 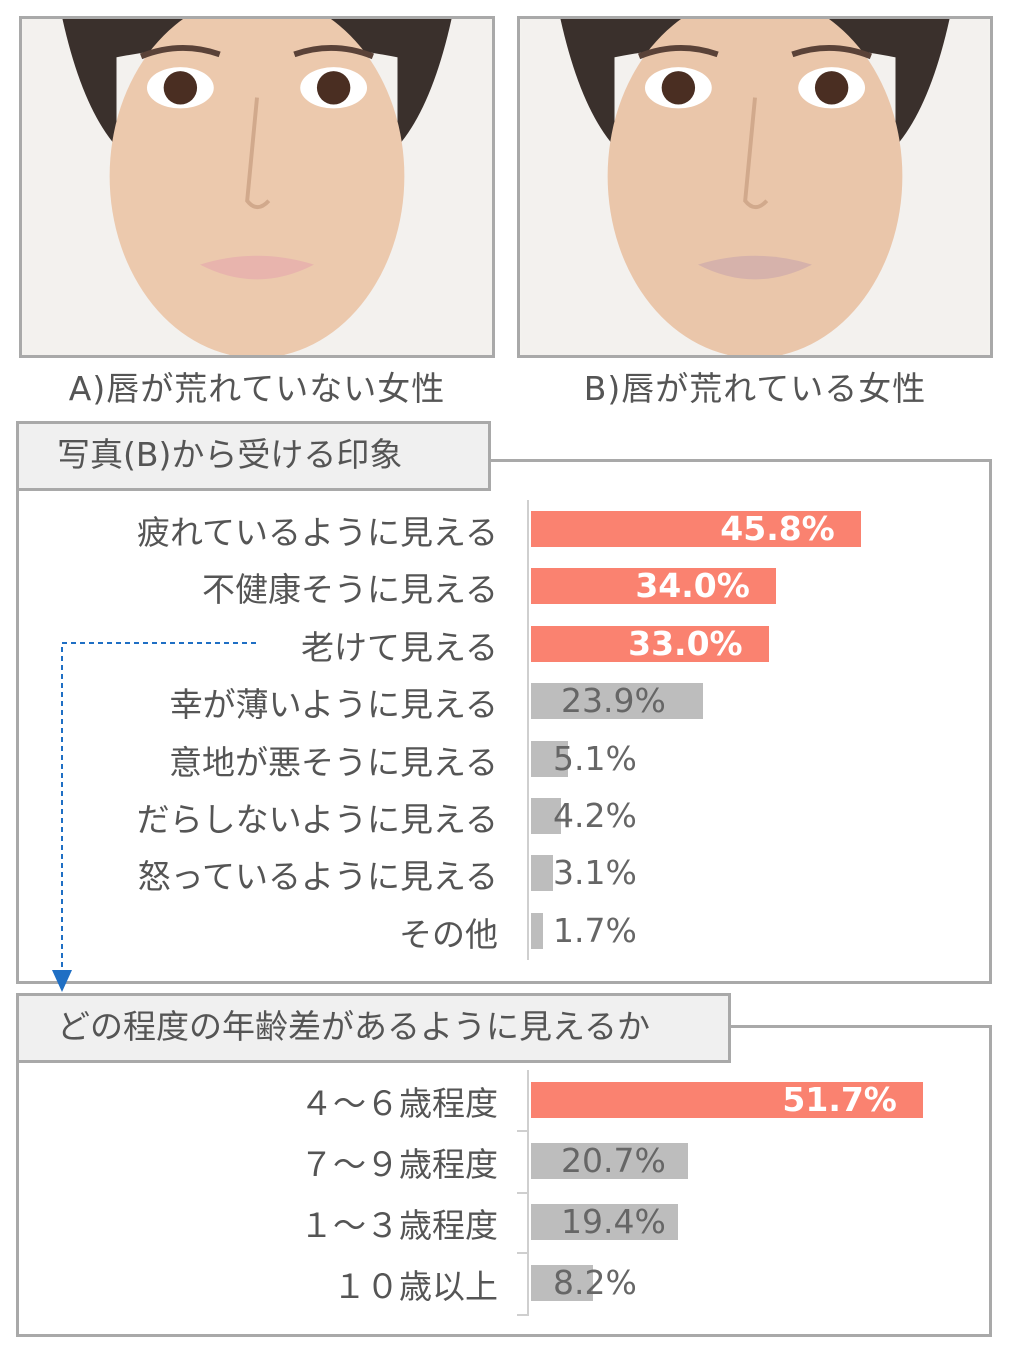 I want to click on arrow-head-icon, so click(x=62, y=981).